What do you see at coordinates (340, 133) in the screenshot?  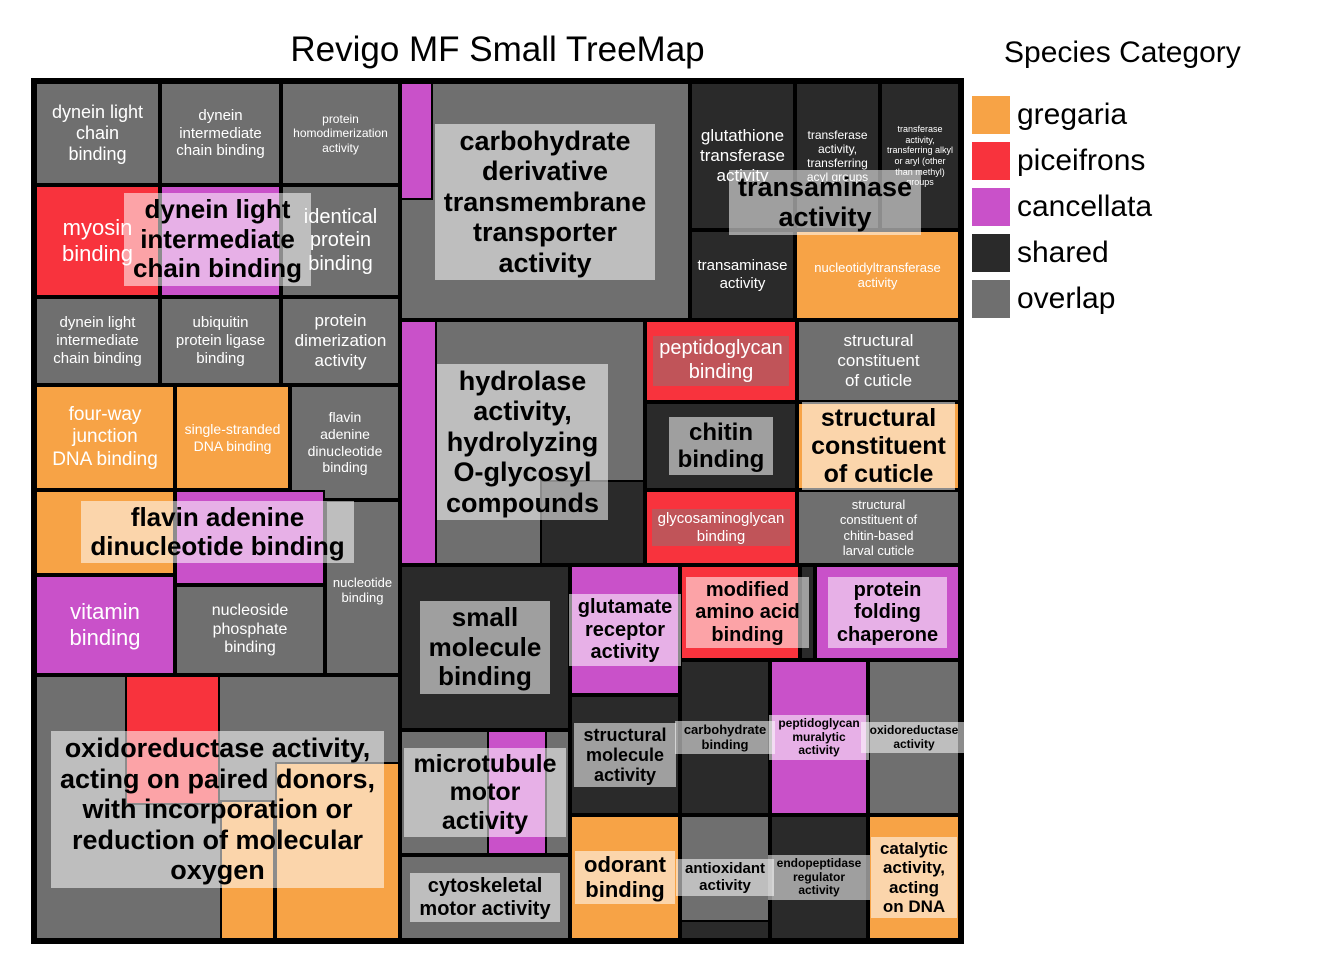 I see `tile-protein-homodimerization-activity` at bounding box center [340, 133].